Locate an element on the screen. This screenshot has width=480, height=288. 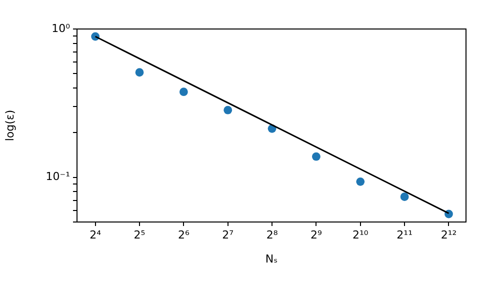
x-tick-label: 2⁶ is located at coordinates (184, 235).